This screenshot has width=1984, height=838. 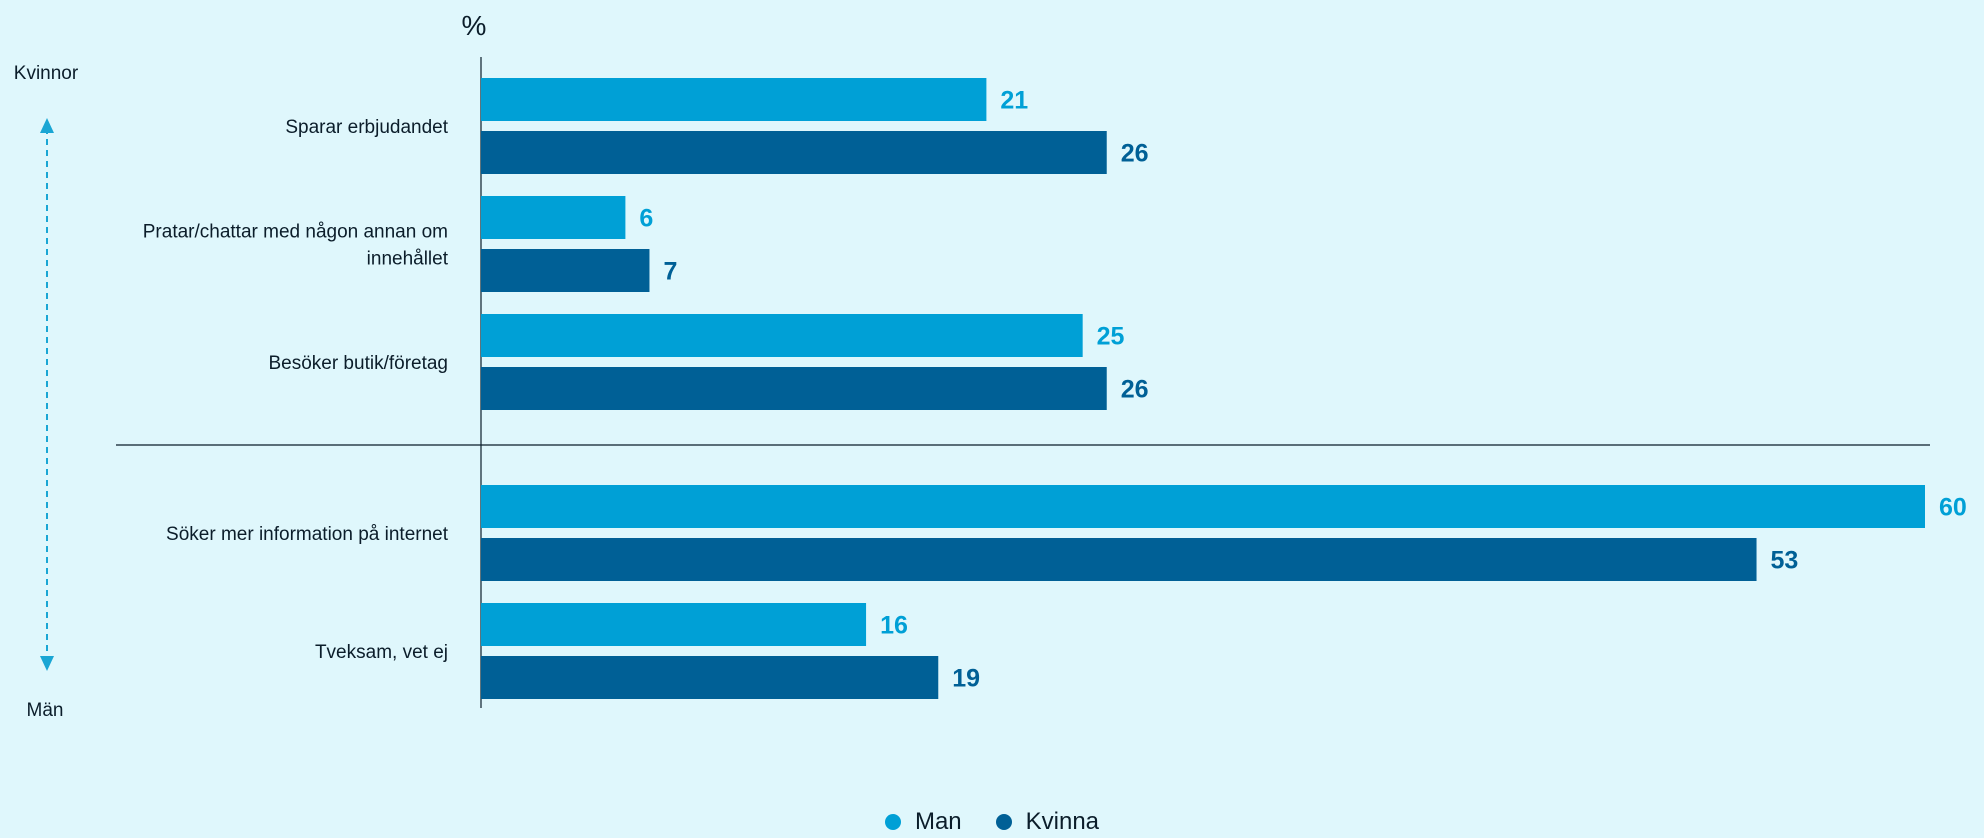 I want to click on axis-top-label: Kvinnor, so click(x=46, y=73).